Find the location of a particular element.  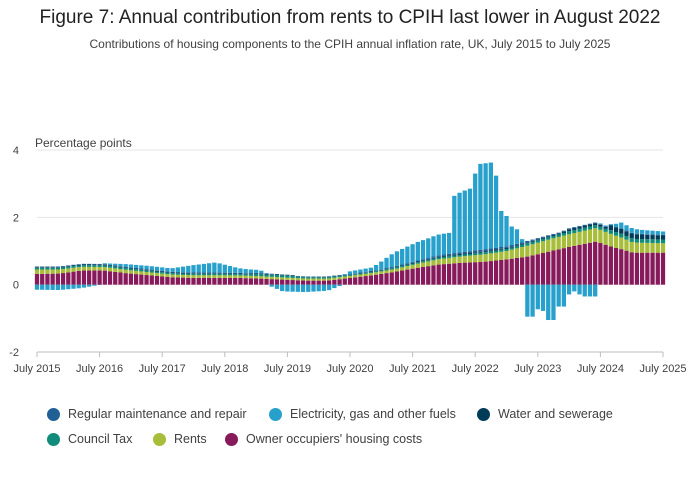

legend-item-electricity: Electricity, gas and other fuels is located at coordinates (362, 414).